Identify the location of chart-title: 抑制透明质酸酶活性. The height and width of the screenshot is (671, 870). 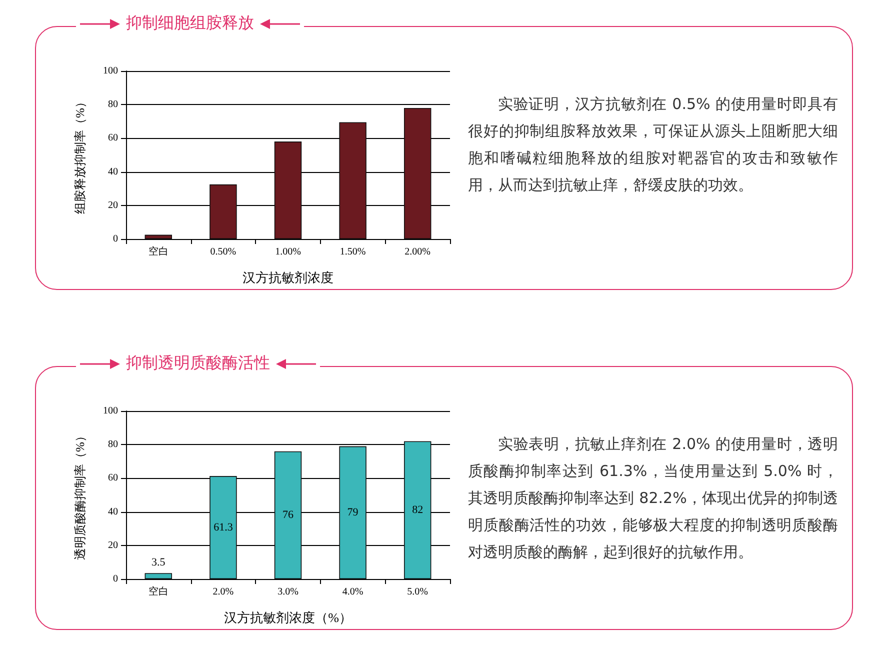
(198, 363).